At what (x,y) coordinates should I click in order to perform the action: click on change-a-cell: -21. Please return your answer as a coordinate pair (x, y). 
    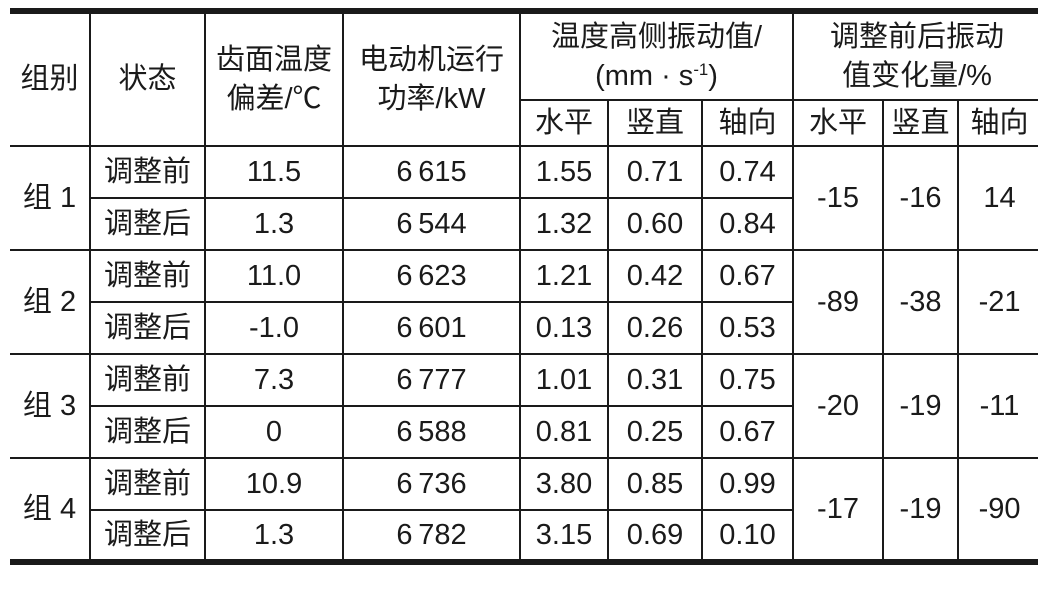
    Looking at the image, I should click on (997, 302).